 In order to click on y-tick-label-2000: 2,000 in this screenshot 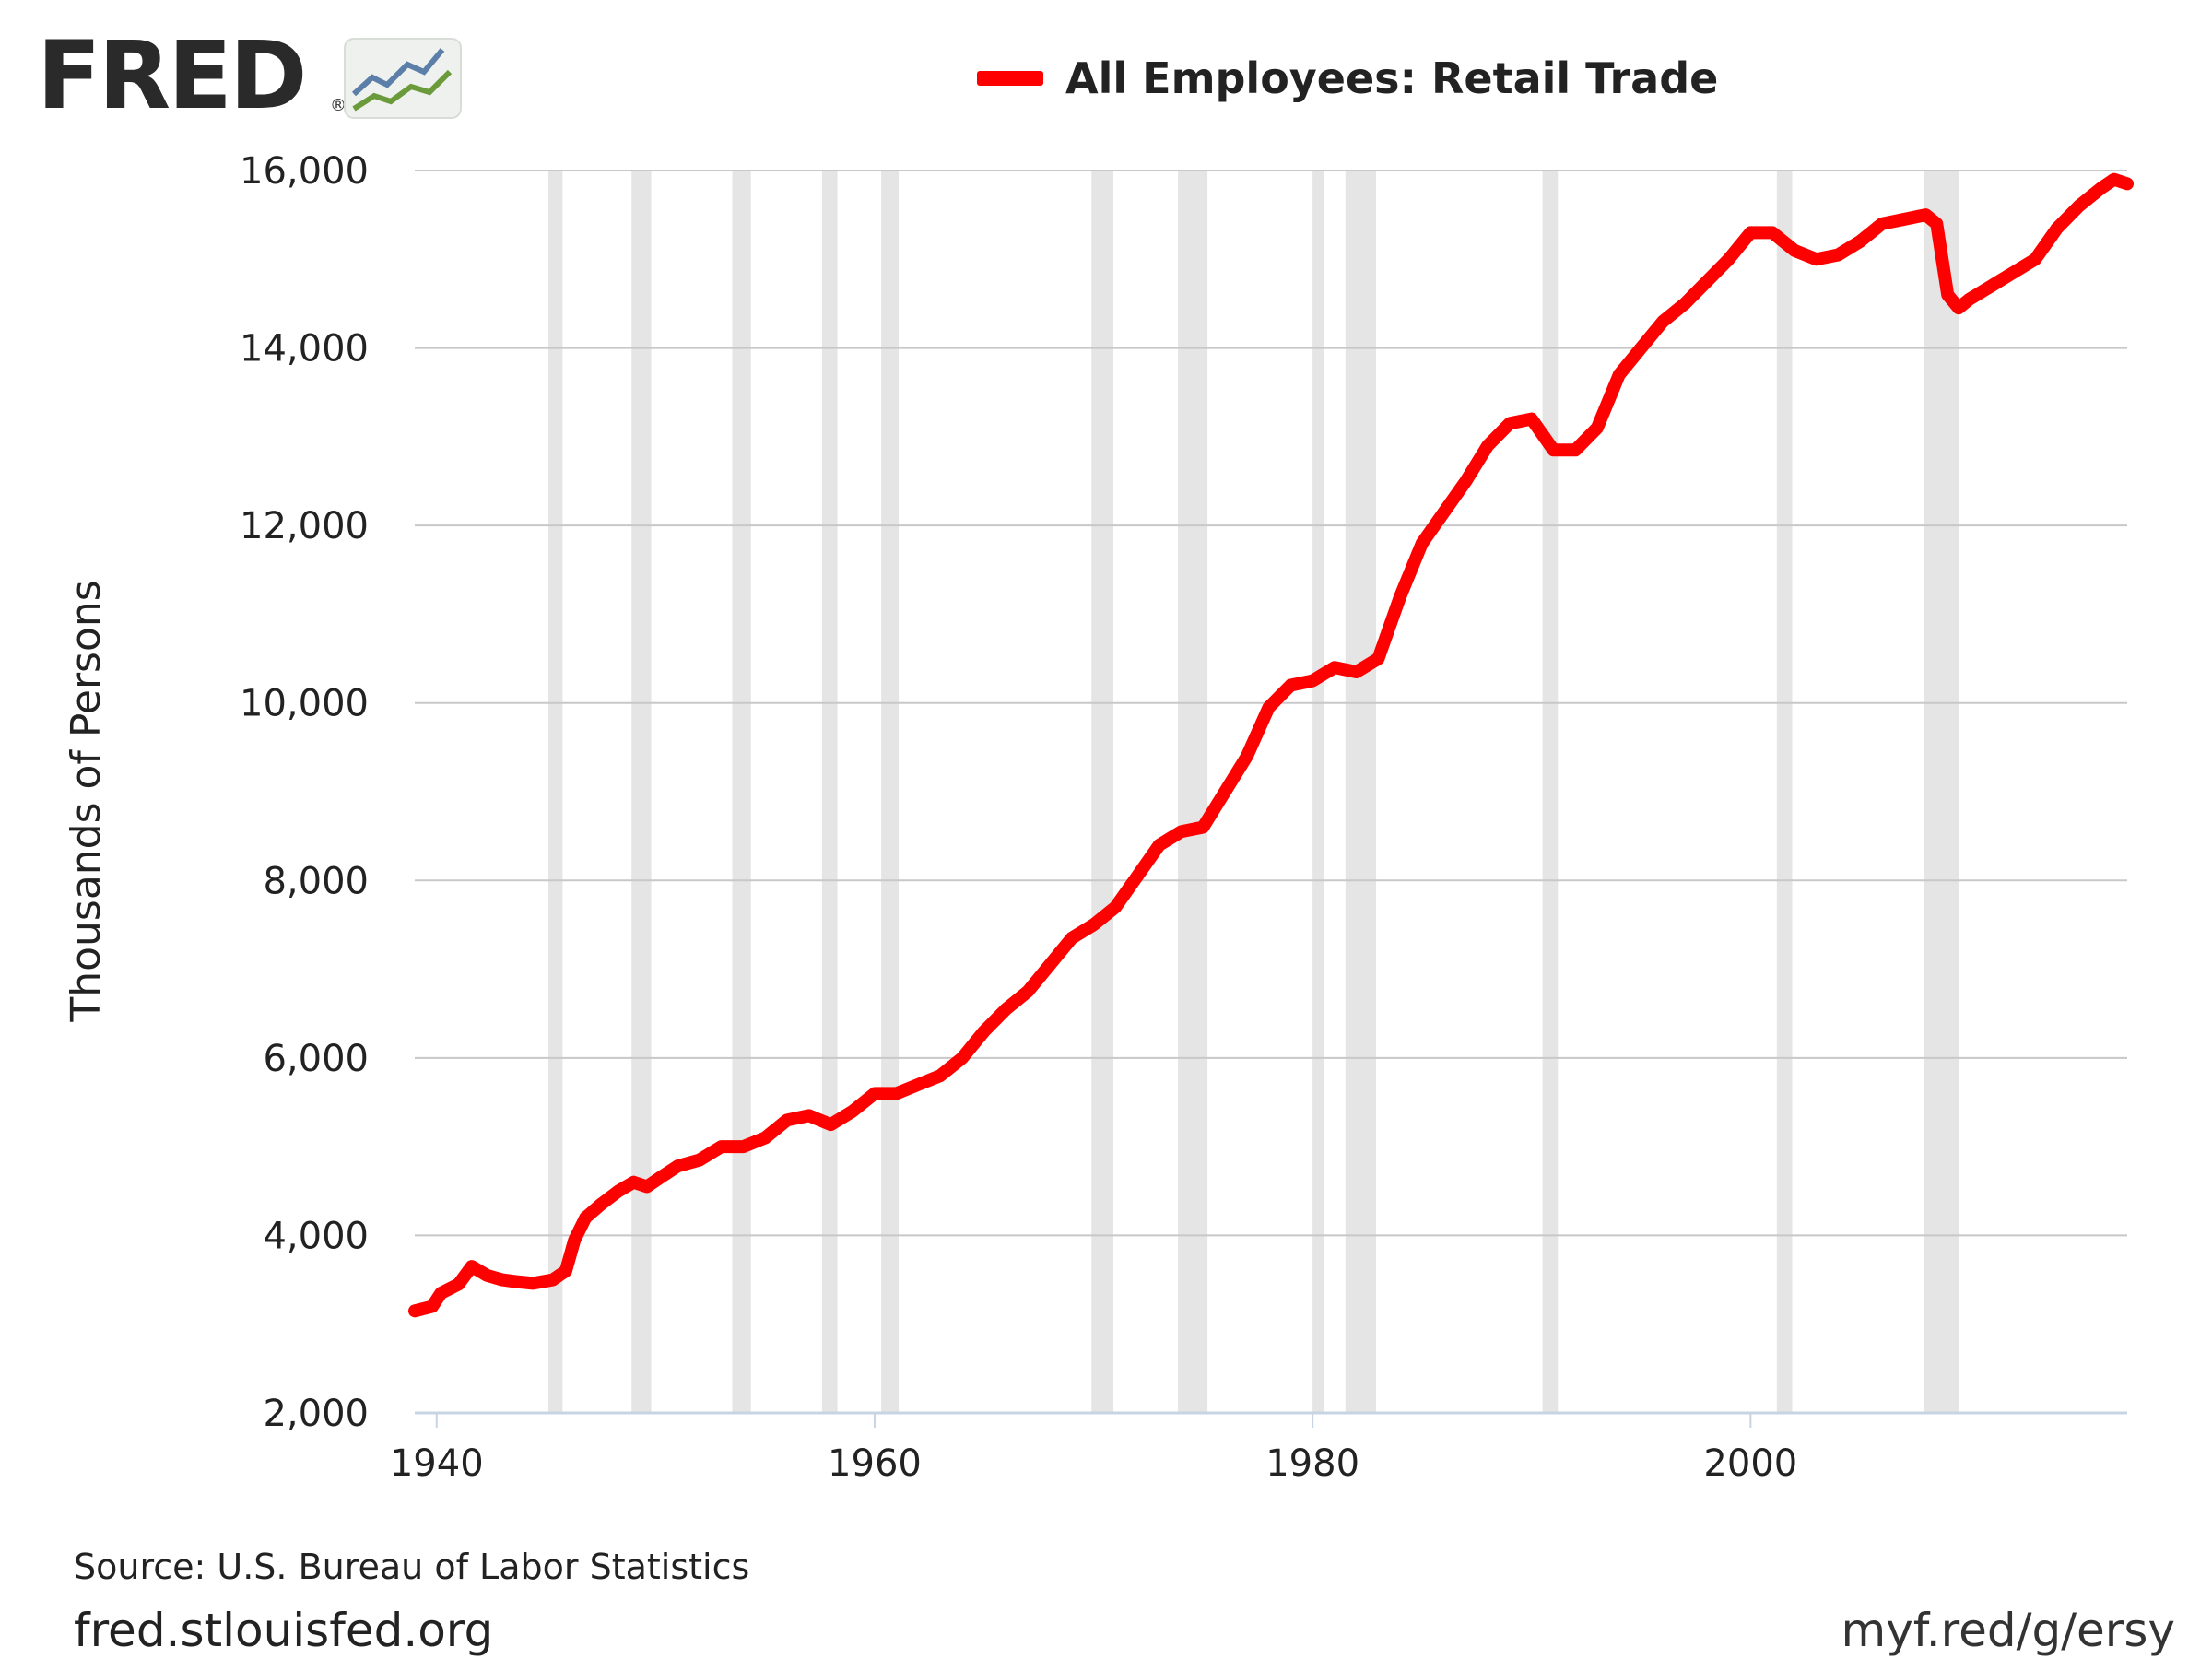, I will do `click(316, 1414)`.